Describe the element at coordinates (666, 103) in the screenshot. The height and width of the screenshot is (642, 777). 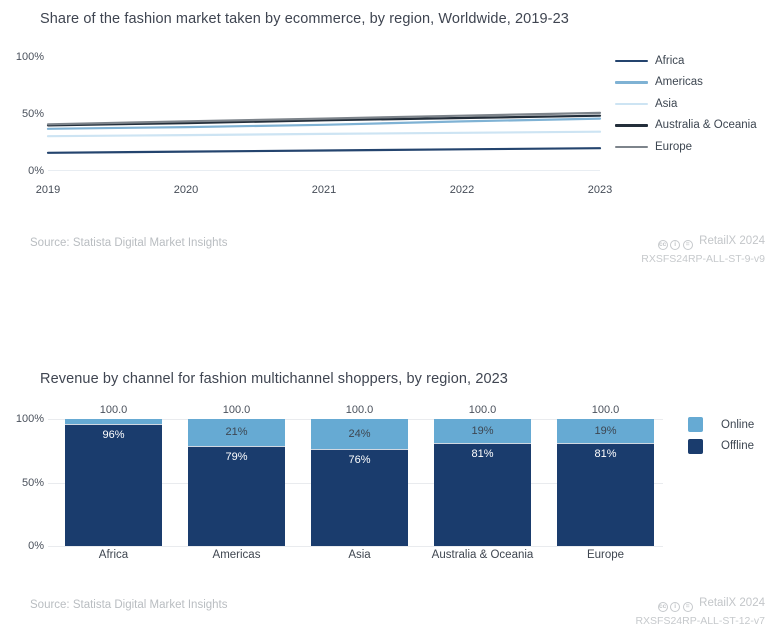
I see `legend-label: Asia` at that location.